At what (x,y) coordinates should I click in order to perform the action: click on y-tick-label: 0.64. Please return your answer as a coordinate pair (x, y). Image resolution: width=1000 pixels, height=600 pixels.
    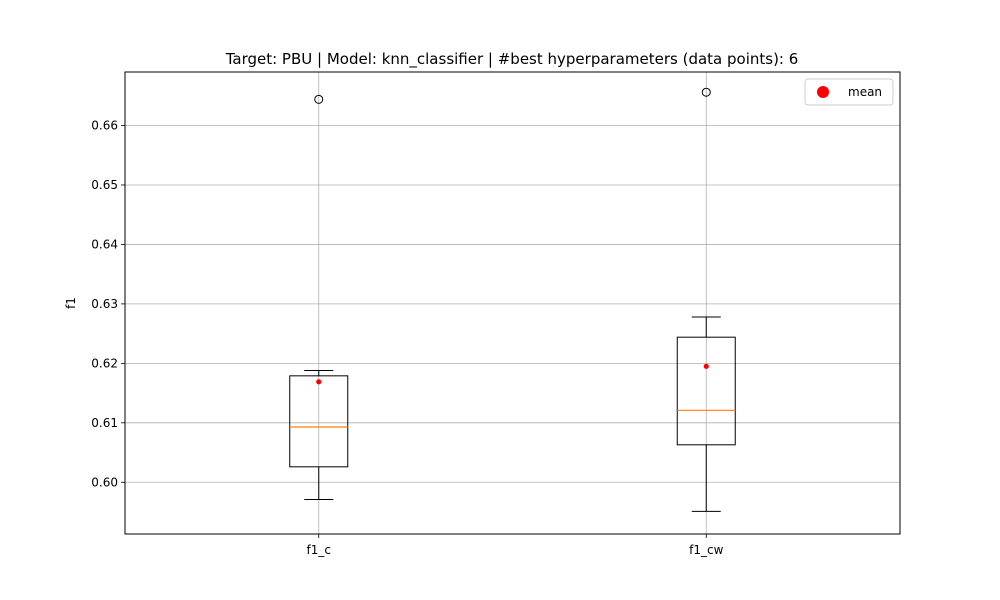
    Looking at the image, I should click on (104, 244).